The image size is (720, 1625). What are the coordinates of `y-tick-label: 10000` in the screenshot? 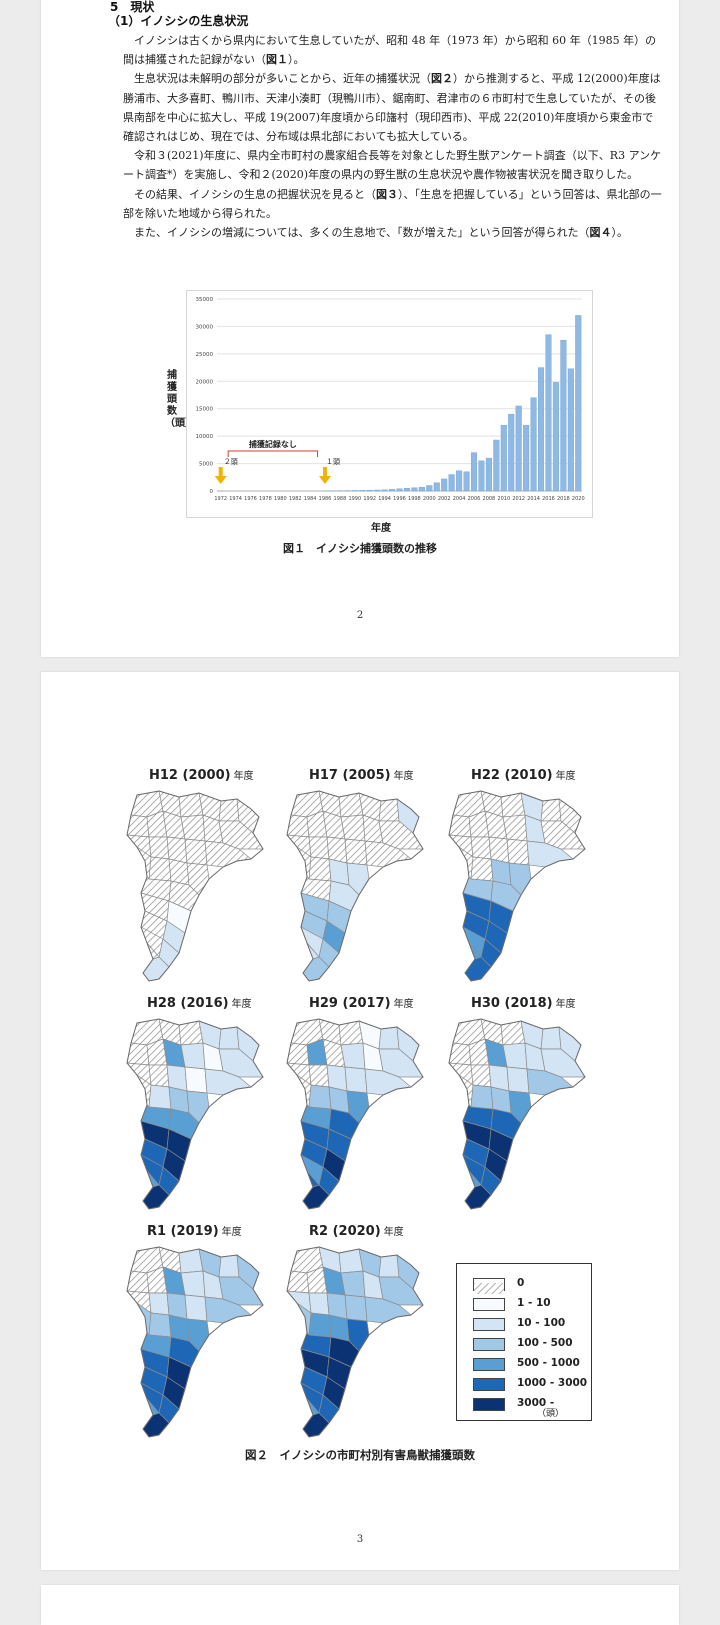 It's located at (205, 437).